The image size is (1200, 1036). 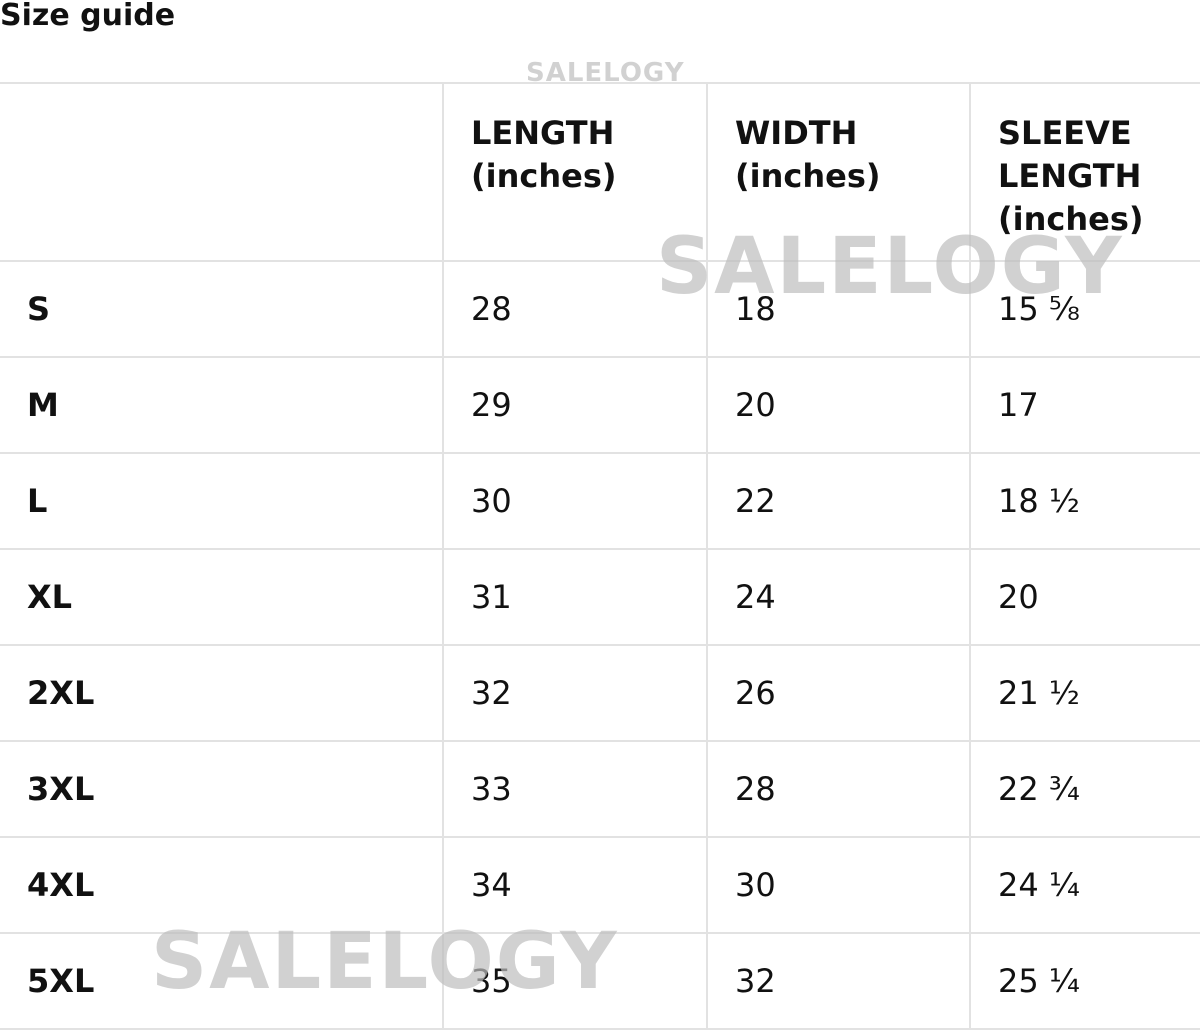 What do you see at coordinates (1084, 693) in the screenshot?
I see `sleeve-length-cell: 21 ½` at bounding box center [1084, 693].